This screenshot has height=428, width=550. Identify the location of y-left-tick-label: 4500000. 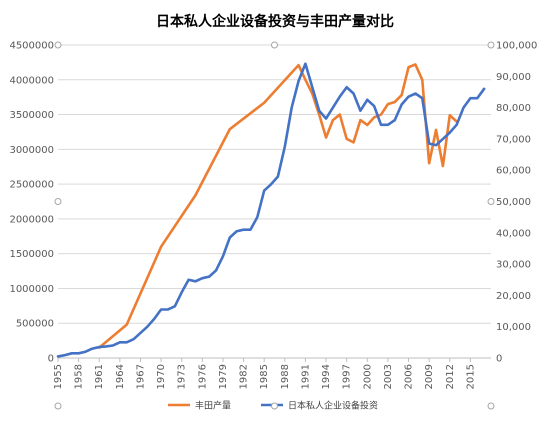
(31, 46).